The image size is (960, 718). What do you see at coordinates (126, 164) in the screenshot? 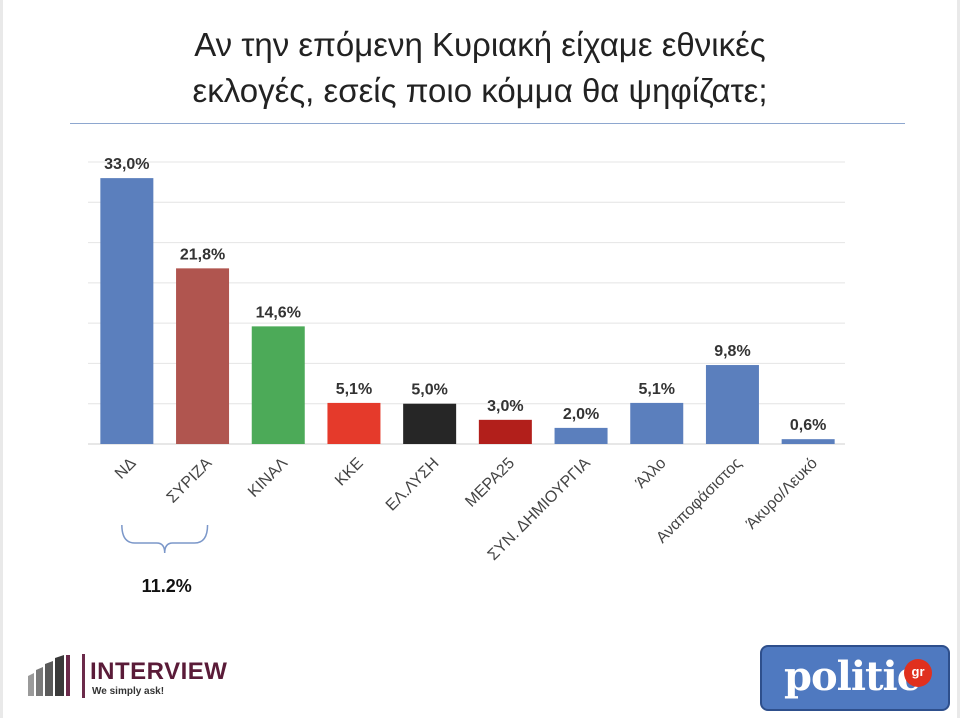
I see `data-label: 33,0%` at bounding box center [126, 164].